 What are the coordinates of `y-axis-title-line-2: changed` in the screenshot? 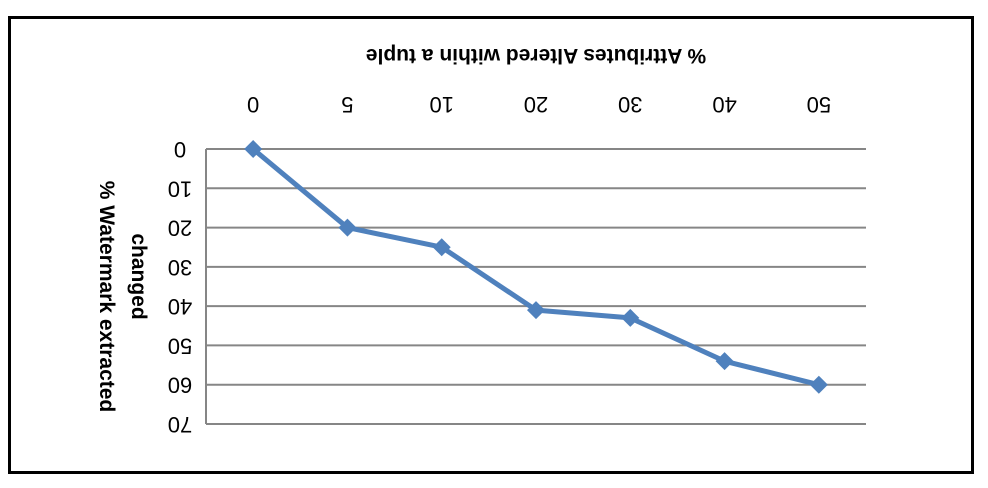 It's located at (138, 276).